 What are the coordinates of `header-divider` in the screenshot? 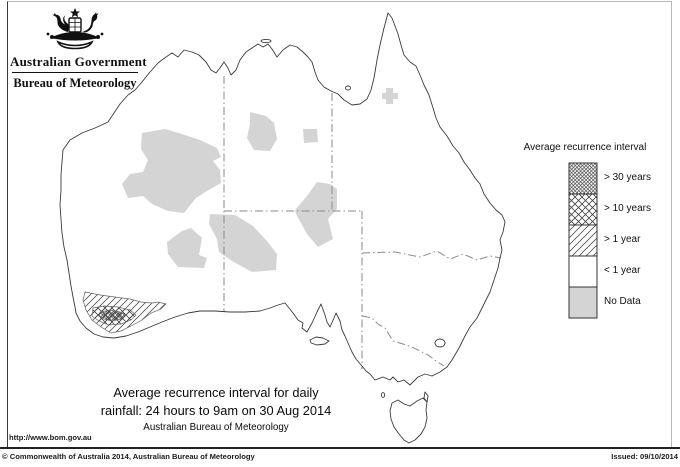 It's located at (75, 72).